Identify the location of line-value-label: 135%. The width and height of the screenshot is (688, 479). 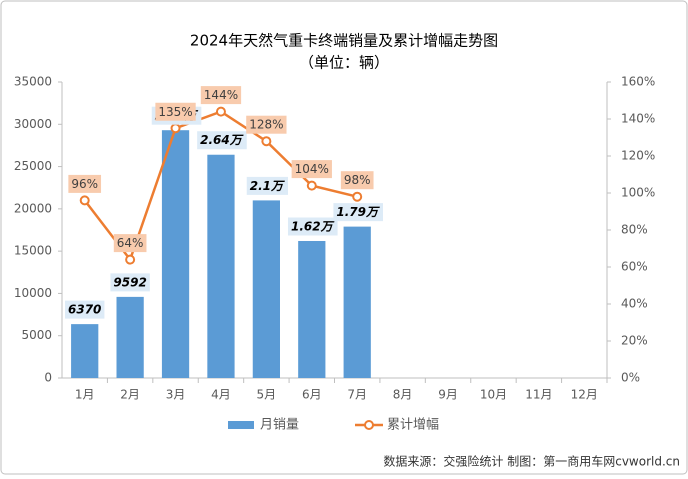
(175, 112).